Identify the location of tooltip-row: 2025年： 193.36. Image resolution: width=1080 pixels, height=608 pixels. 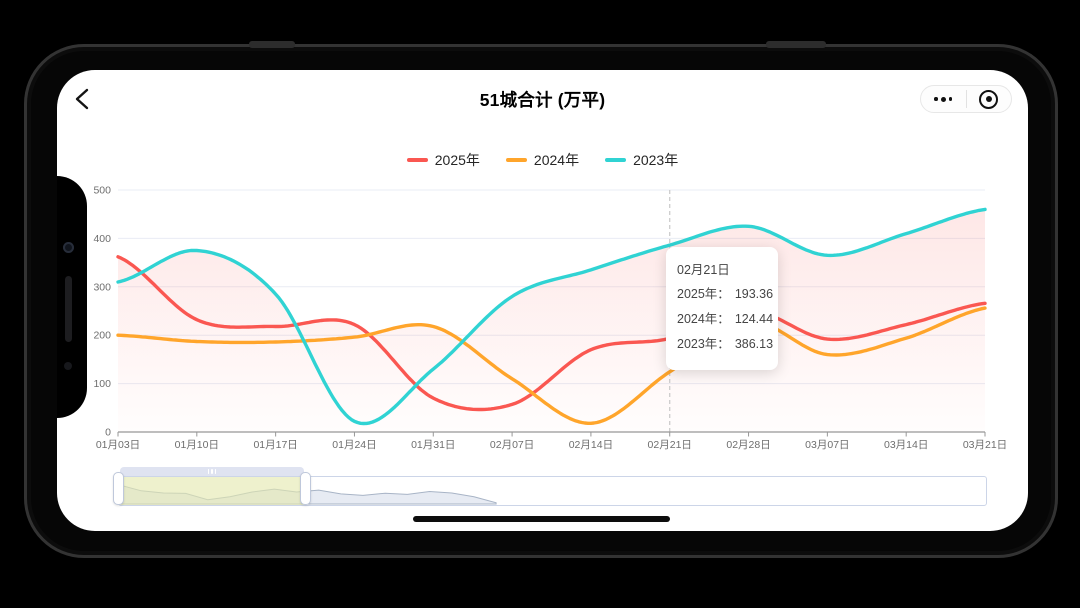
(725, 294).